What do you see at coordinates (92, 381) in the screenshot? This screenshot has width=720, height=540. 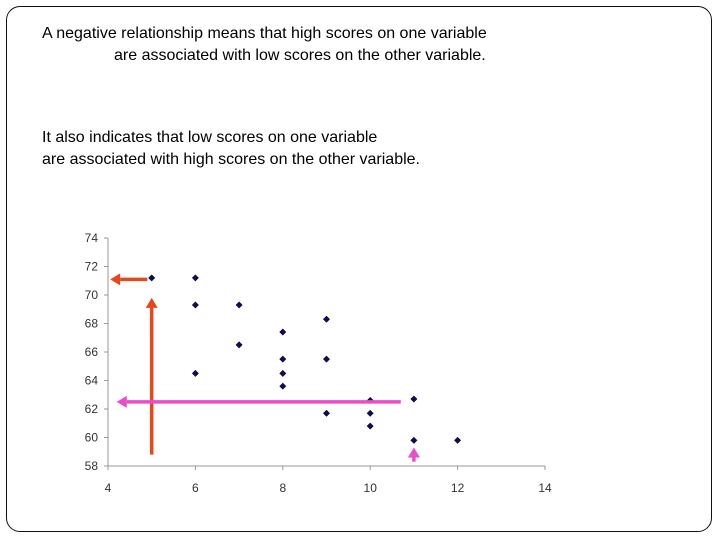 I see `y-tick-label: 64` at bounding box center [92, 381].